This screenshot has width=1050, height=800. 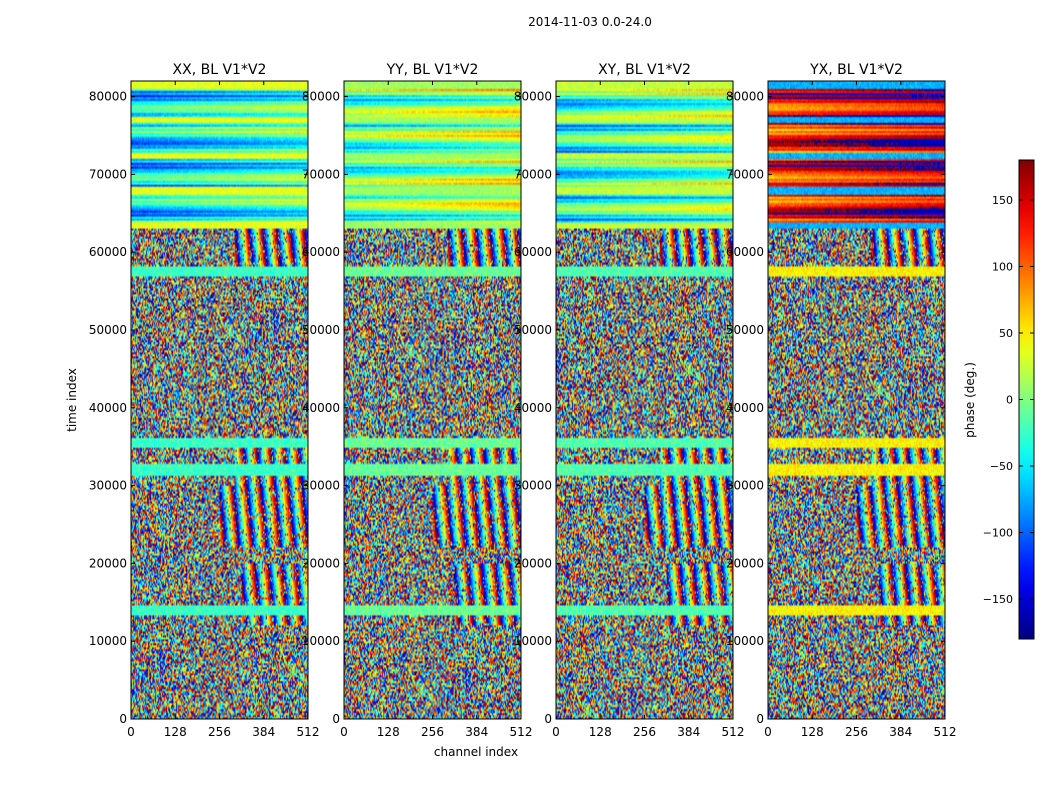 What do you see at coordinates (970, 400) in the screenshot?
I see `colorbar-label: phase (deg.)` at bounding box center [970, 400].